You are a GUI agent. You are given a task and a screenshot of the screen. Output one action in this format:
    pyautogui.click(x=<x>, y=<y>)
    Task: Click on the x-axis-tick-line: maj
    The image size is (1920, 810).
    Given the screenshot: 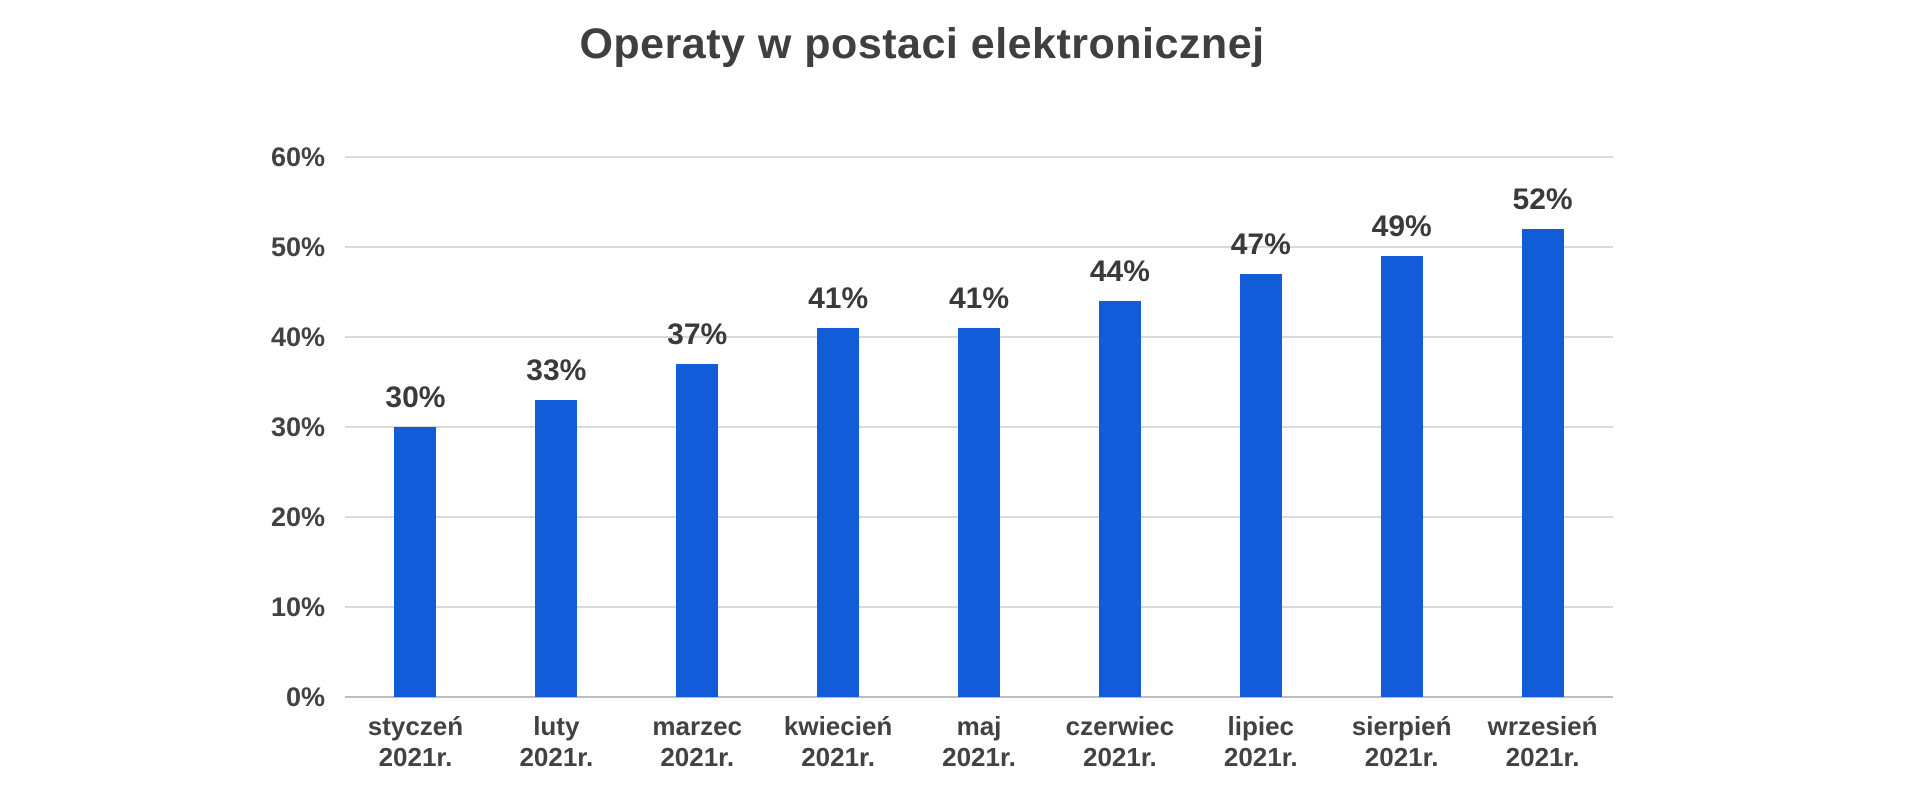 What is the action you would take?
    pyautogui.click(x=979, y=726)
    